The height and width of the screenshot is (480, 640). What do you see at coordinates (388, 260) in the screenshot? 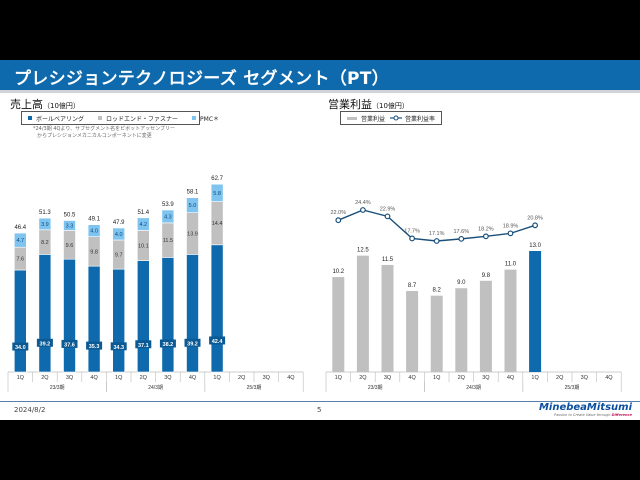
I see `data-label: 11.5` at bounding box center [388, 260].